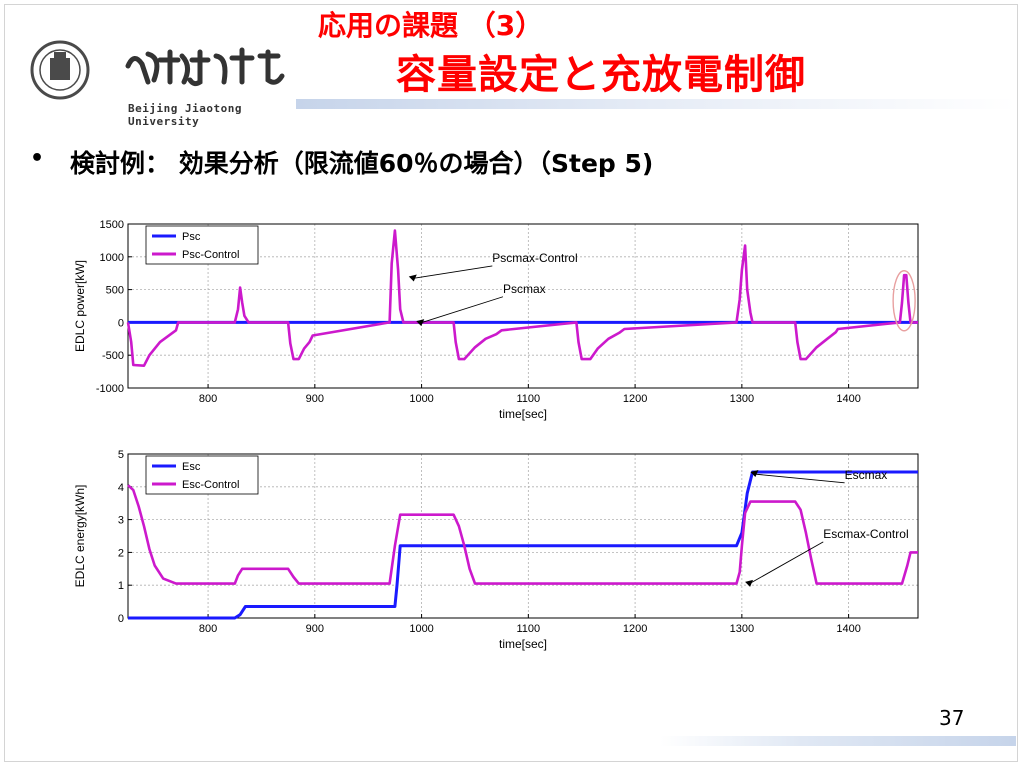 The width and height of the screenshot is (1024, 768). What do you see at coordinates (952, 718) in the screenshot?
I see `page-number: 37` at bounding box center [952, 718].